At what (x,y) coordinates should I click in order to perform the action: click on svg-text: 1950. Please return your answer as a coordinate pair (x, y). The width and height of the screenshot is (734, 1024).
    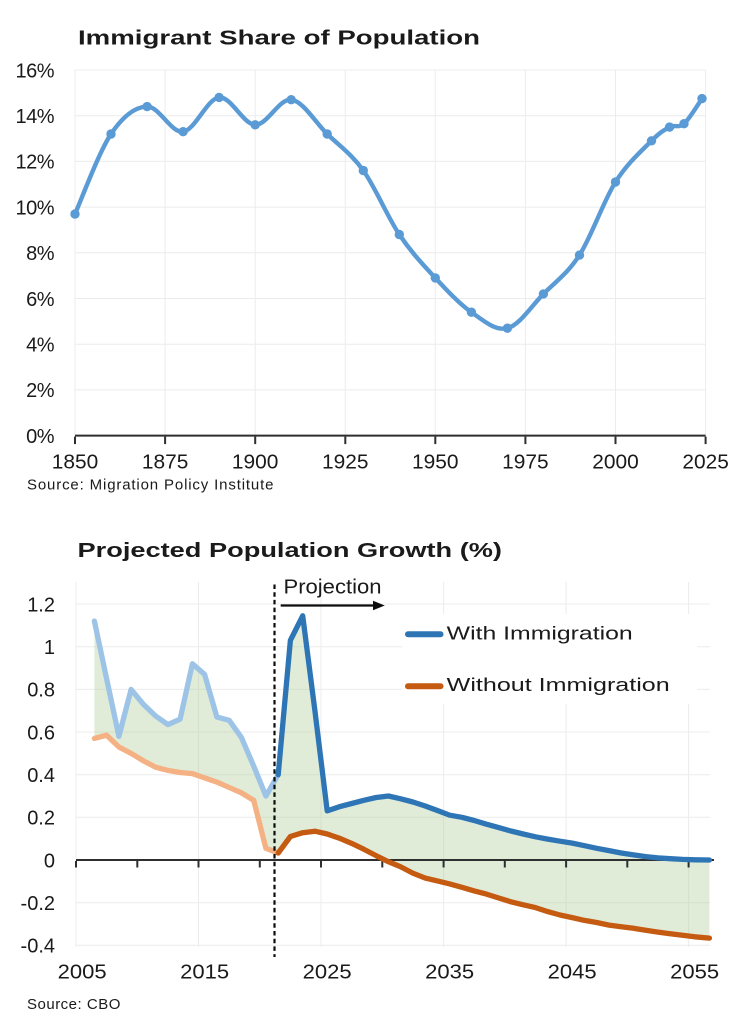
    Looking at the image, I should click on (435, 462).